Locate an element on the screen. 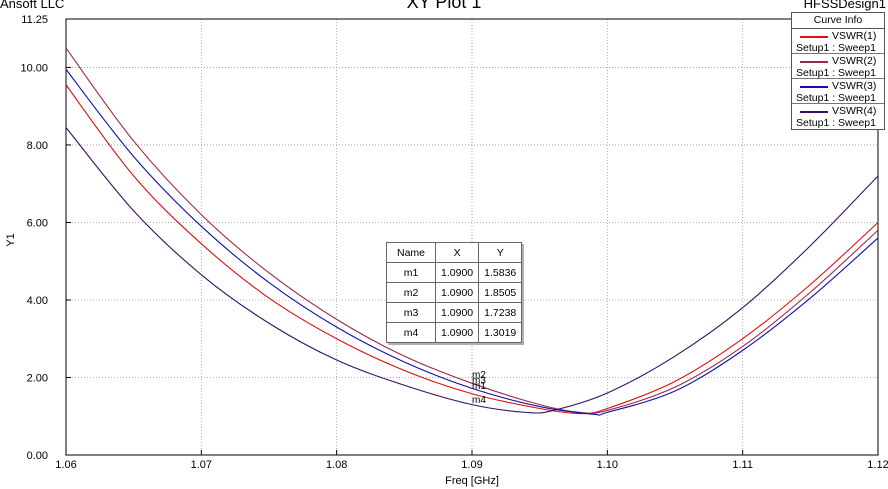 The image size is (888, 489). y-tick-label: 8.00 is located at coordinates (37, 146).